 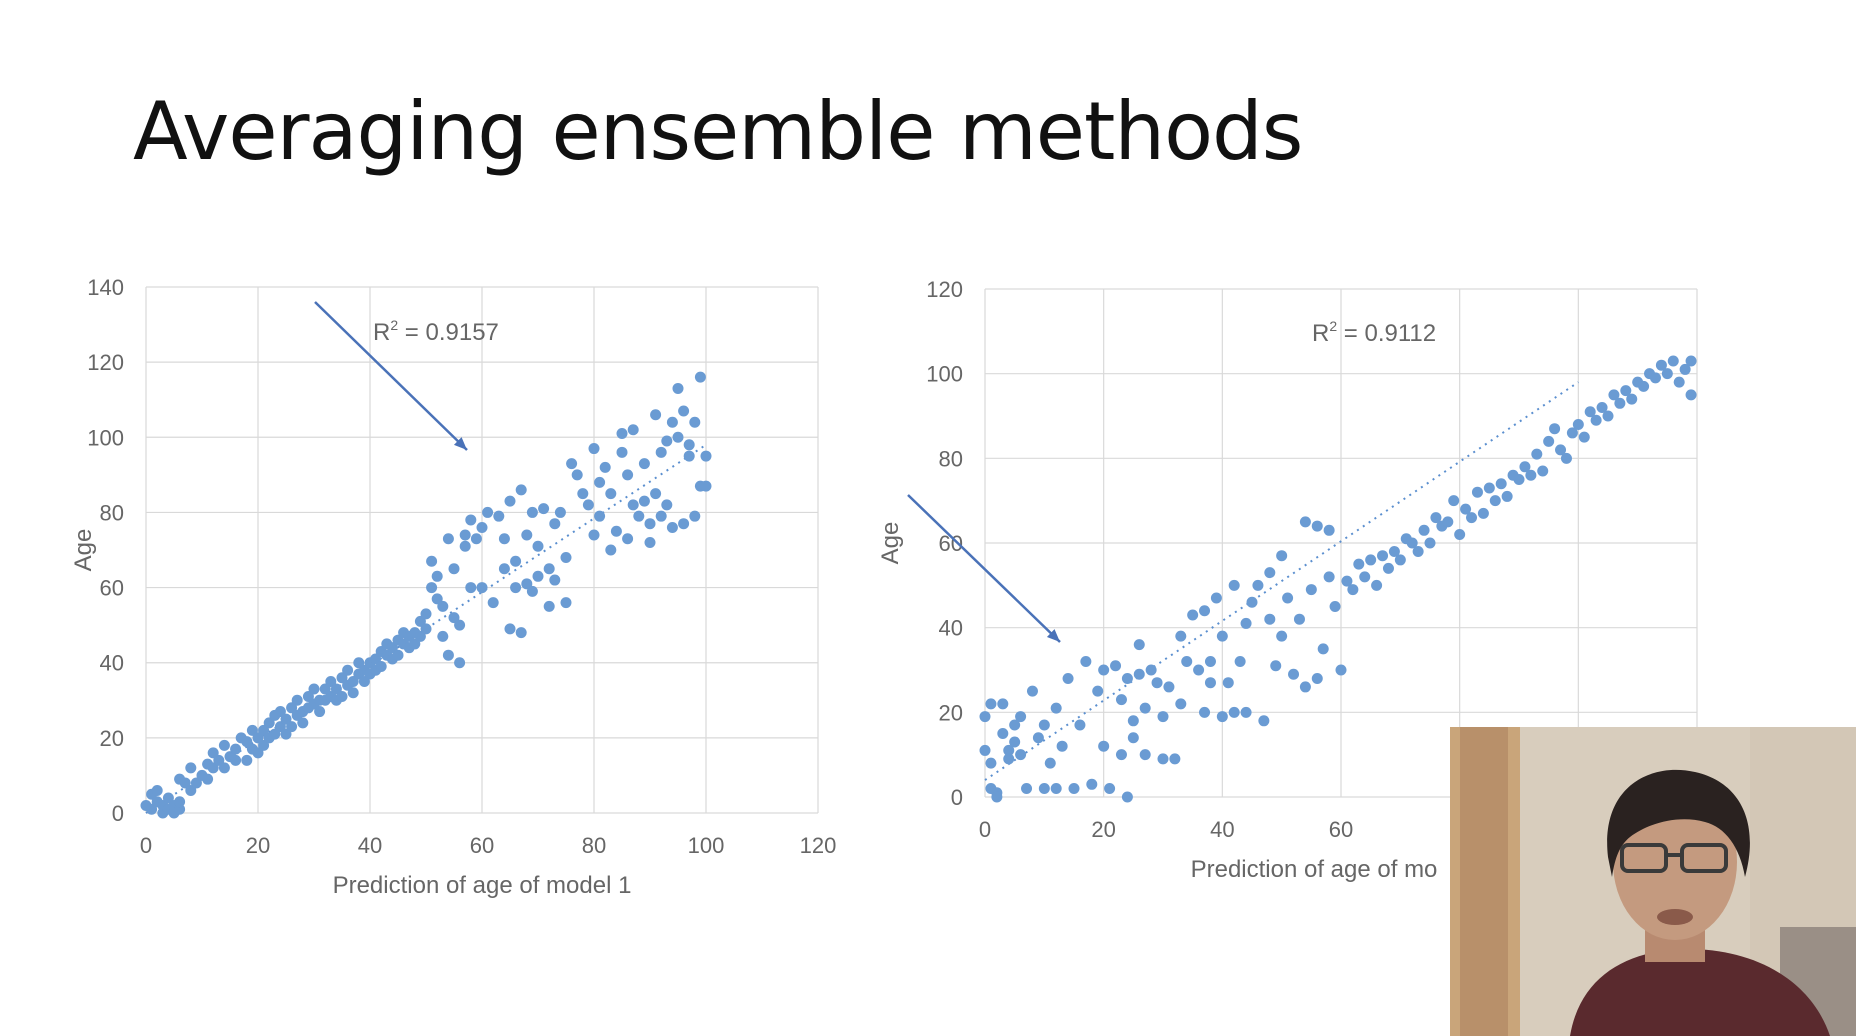 I want to click on y-tick-label: 0, so click(x=957, y=797).